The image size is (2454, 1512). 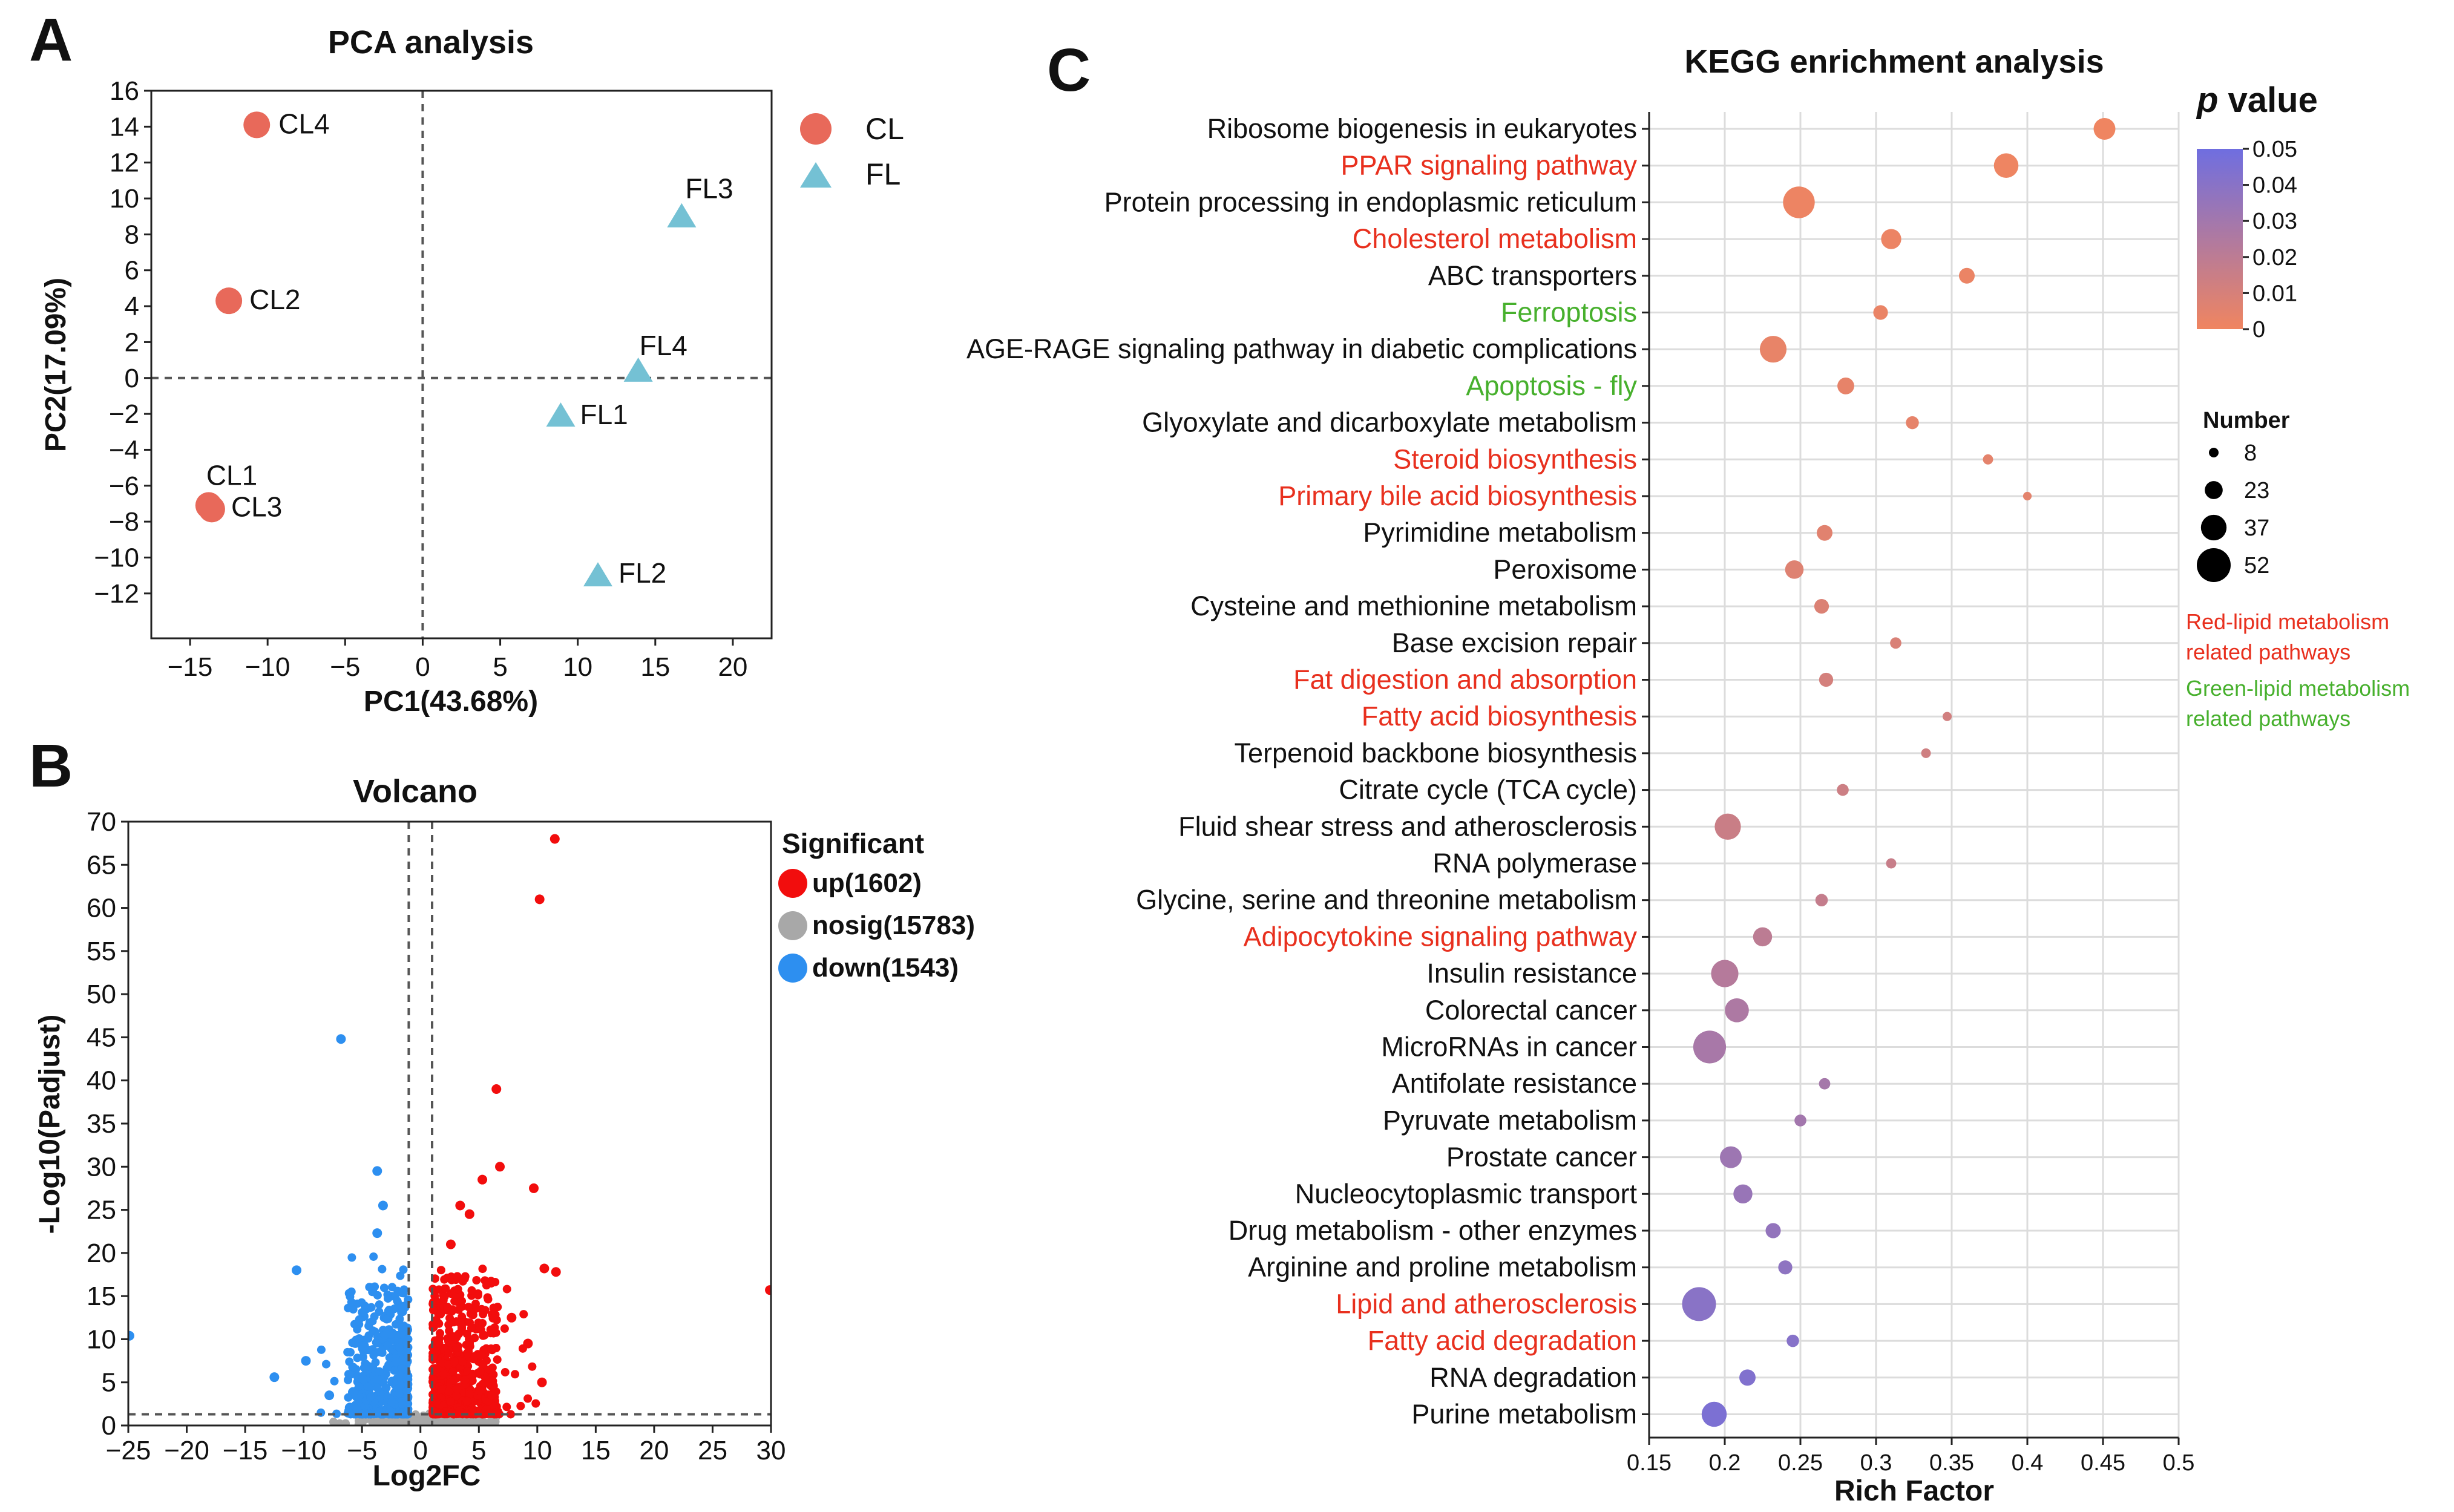 I want to click on kegg-x-tick-label: 0.3, so click(x=1876, y=1463).